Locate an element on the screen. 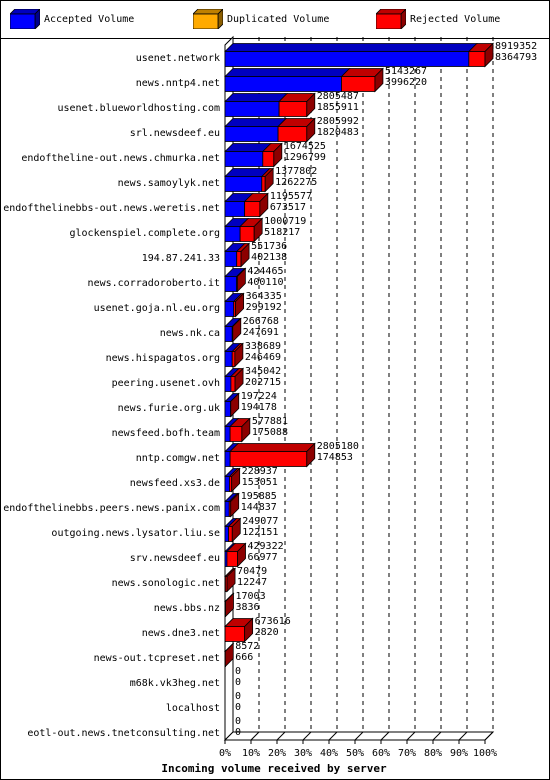 The image size is (550, 780). x-tick-label: 0% is located at coordinates (225, 753).